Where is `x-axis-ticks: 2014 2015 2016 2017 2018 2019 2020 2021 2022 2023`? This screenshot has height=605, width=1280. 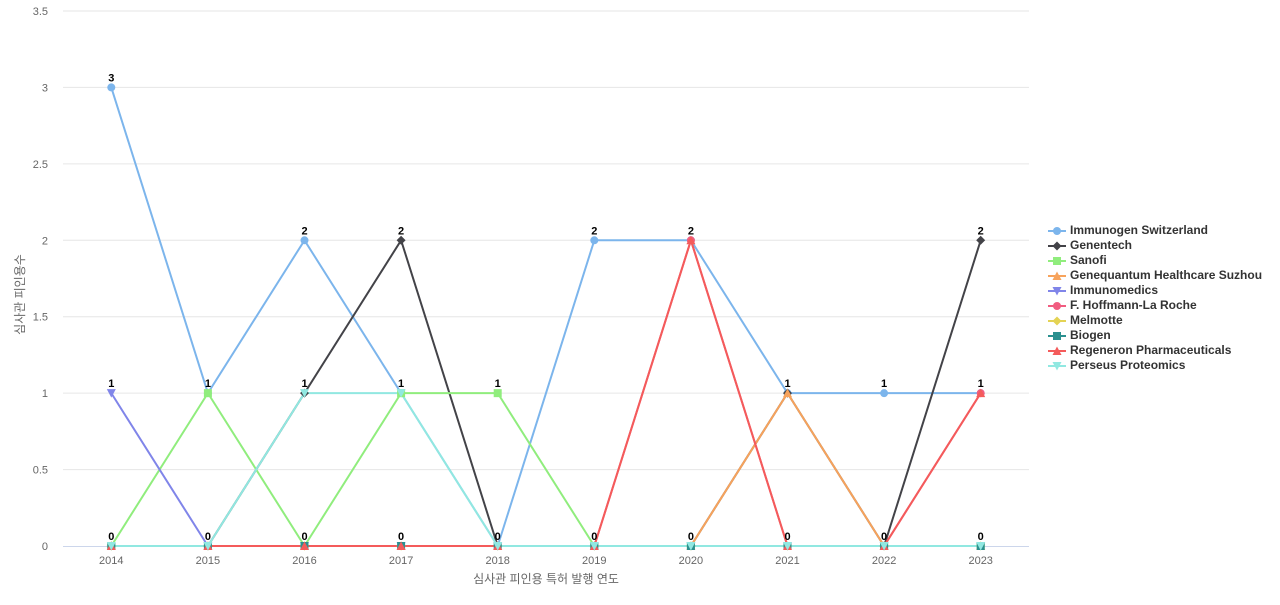 x-axis-ticks: 2014 2015 2016 2017 2018 2019 2020 2021 2022 2023 is located at coordinates (546, 561).